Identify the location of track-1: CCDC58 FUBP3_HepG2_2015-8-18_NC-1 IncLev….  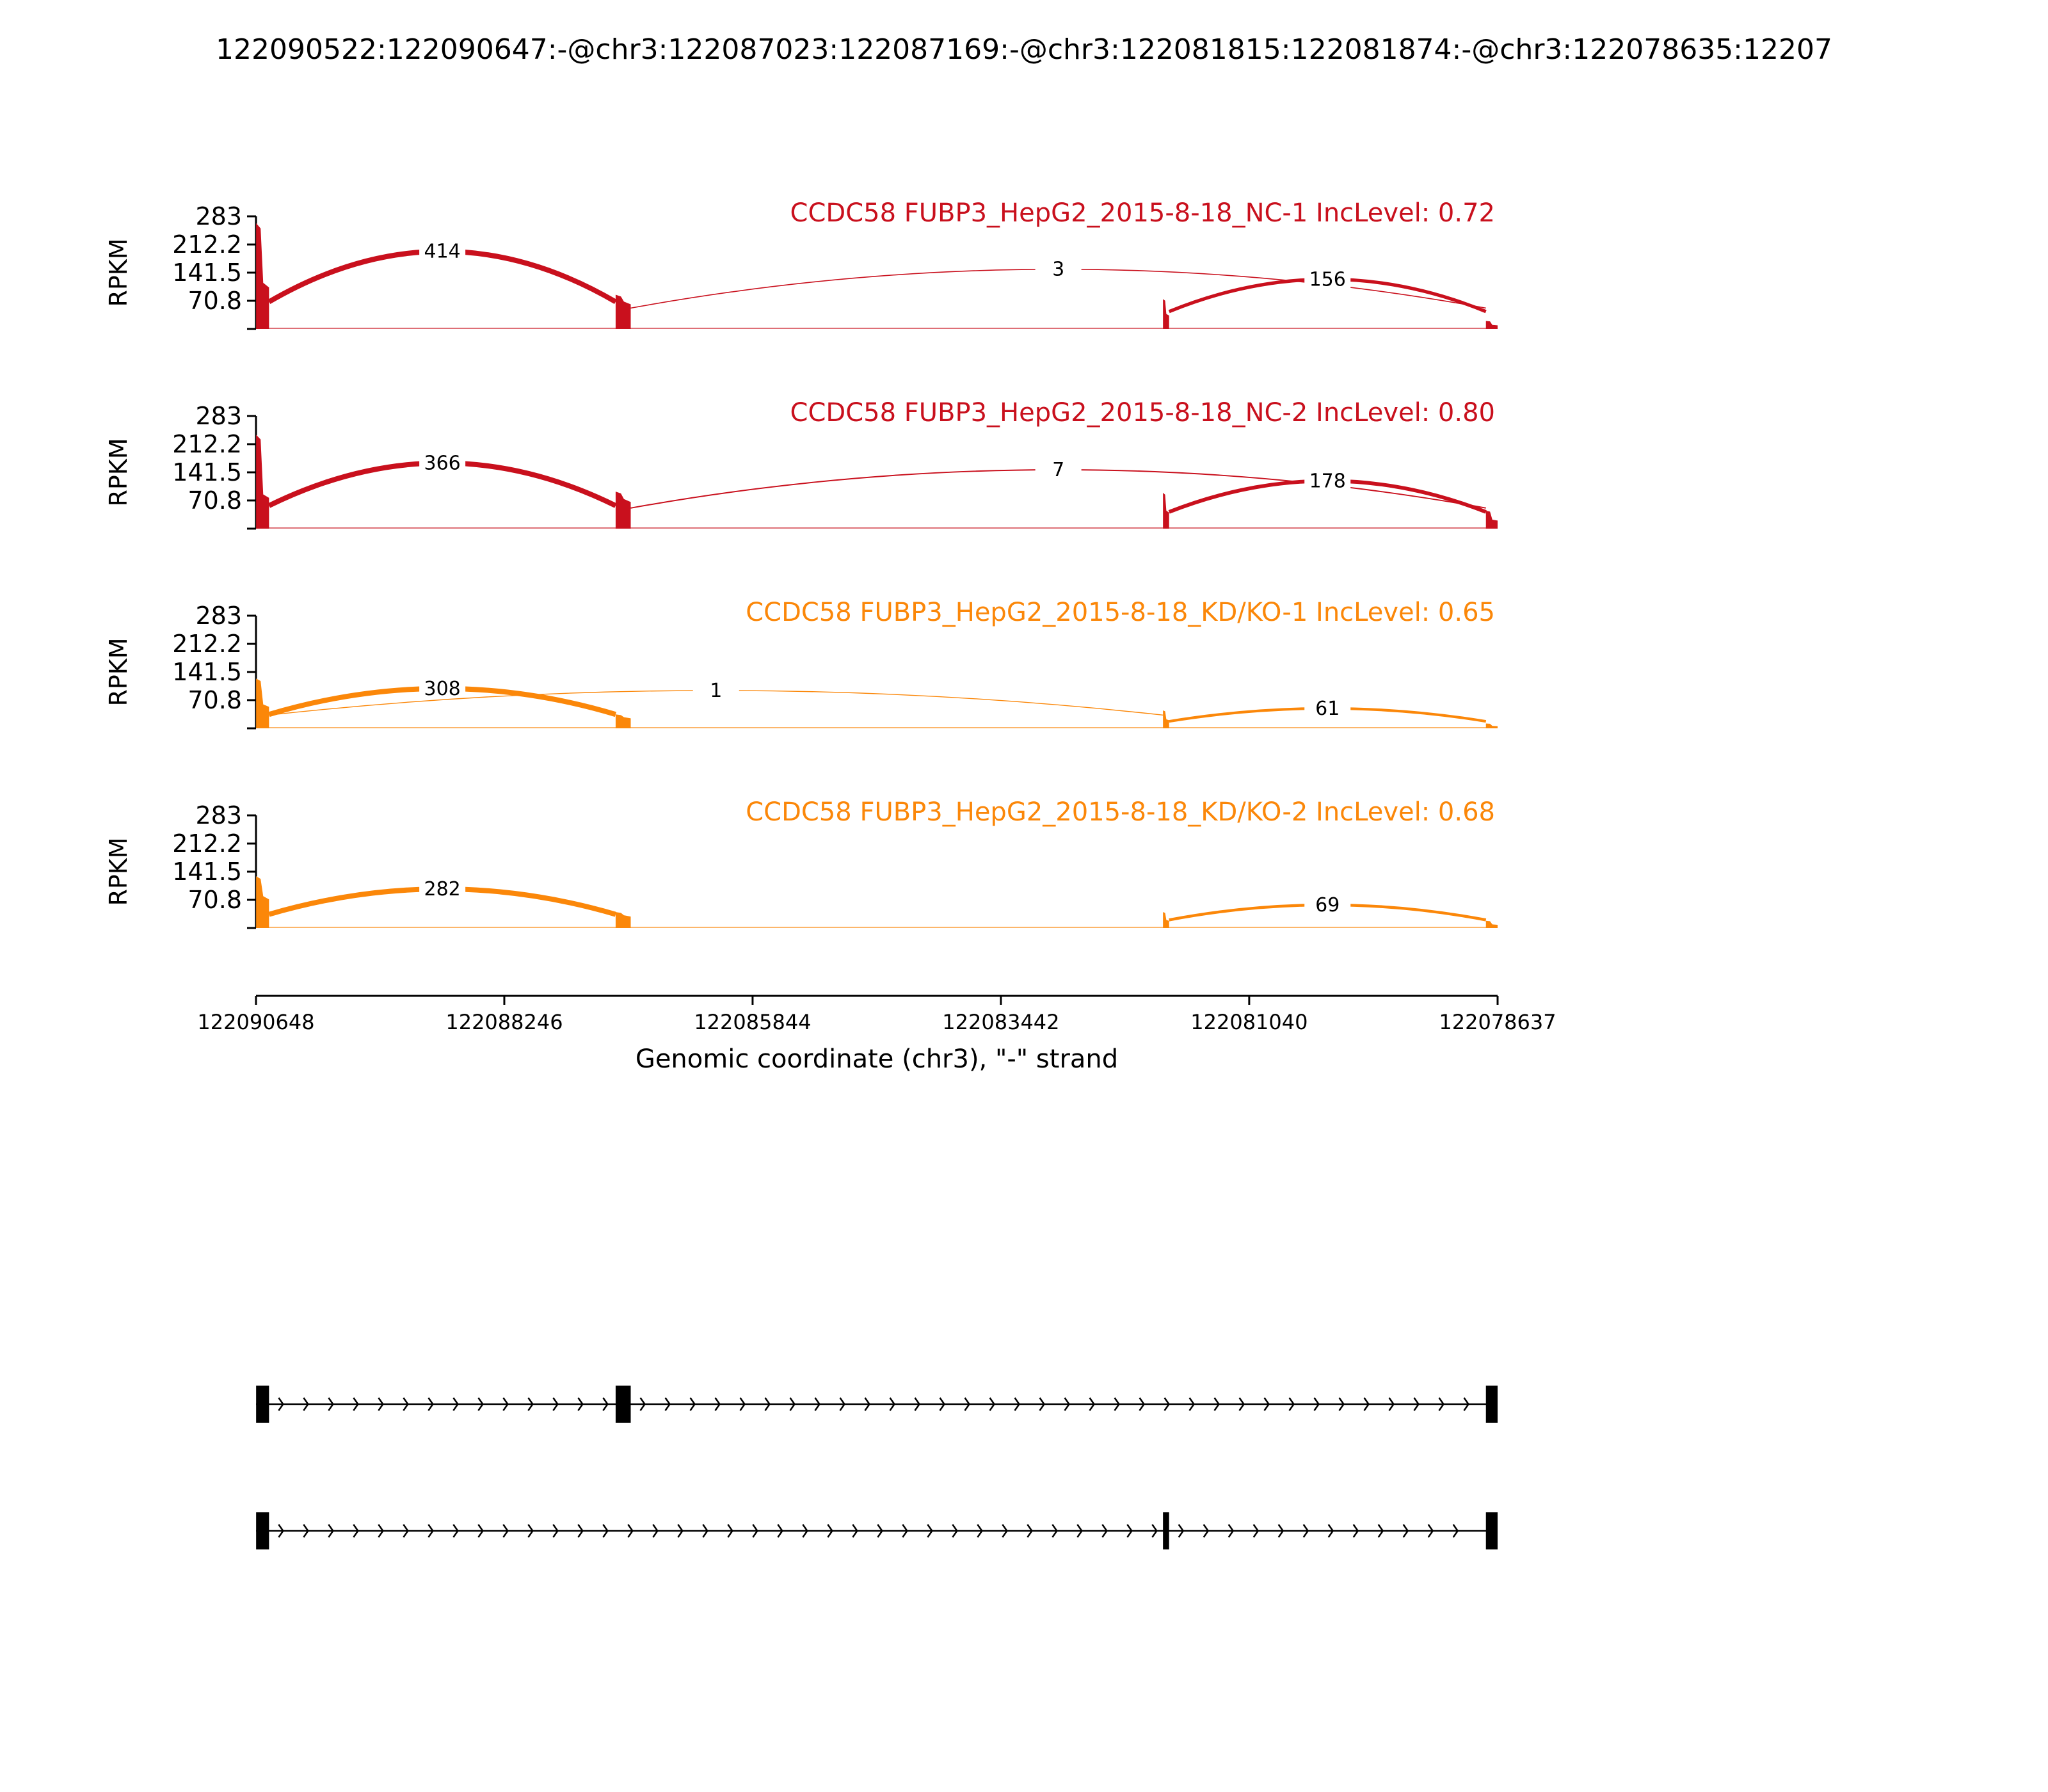
(801, 264).